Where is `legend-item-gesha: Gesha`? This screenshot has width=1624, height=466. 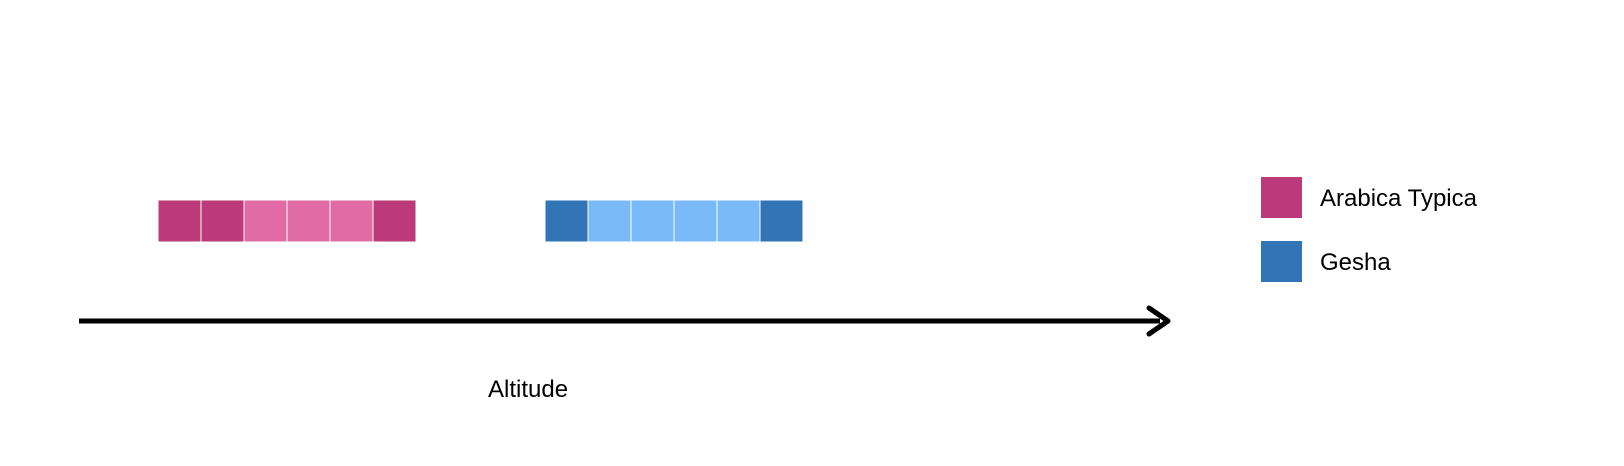 legend-item-gesha: Gesha is located at coordinates (1326, 261).